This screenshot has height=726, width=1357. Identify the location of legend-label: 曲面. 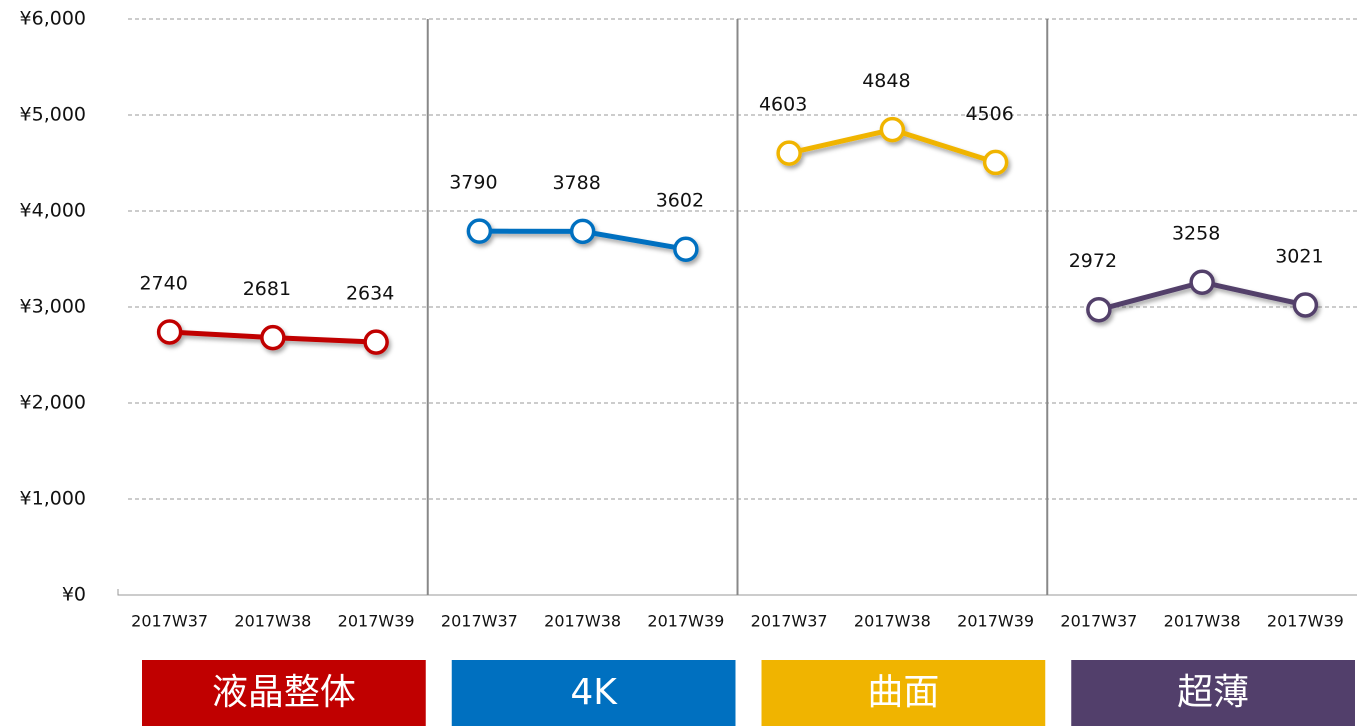
(903, 692).